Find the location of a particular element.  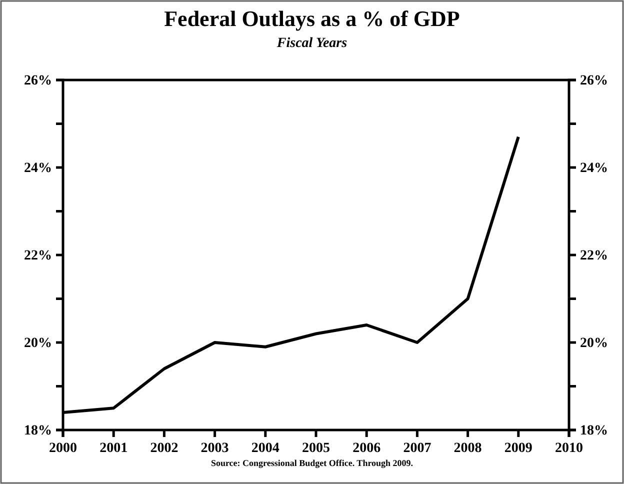

y-tick-label: 20% is located at coordinates (38, 343).